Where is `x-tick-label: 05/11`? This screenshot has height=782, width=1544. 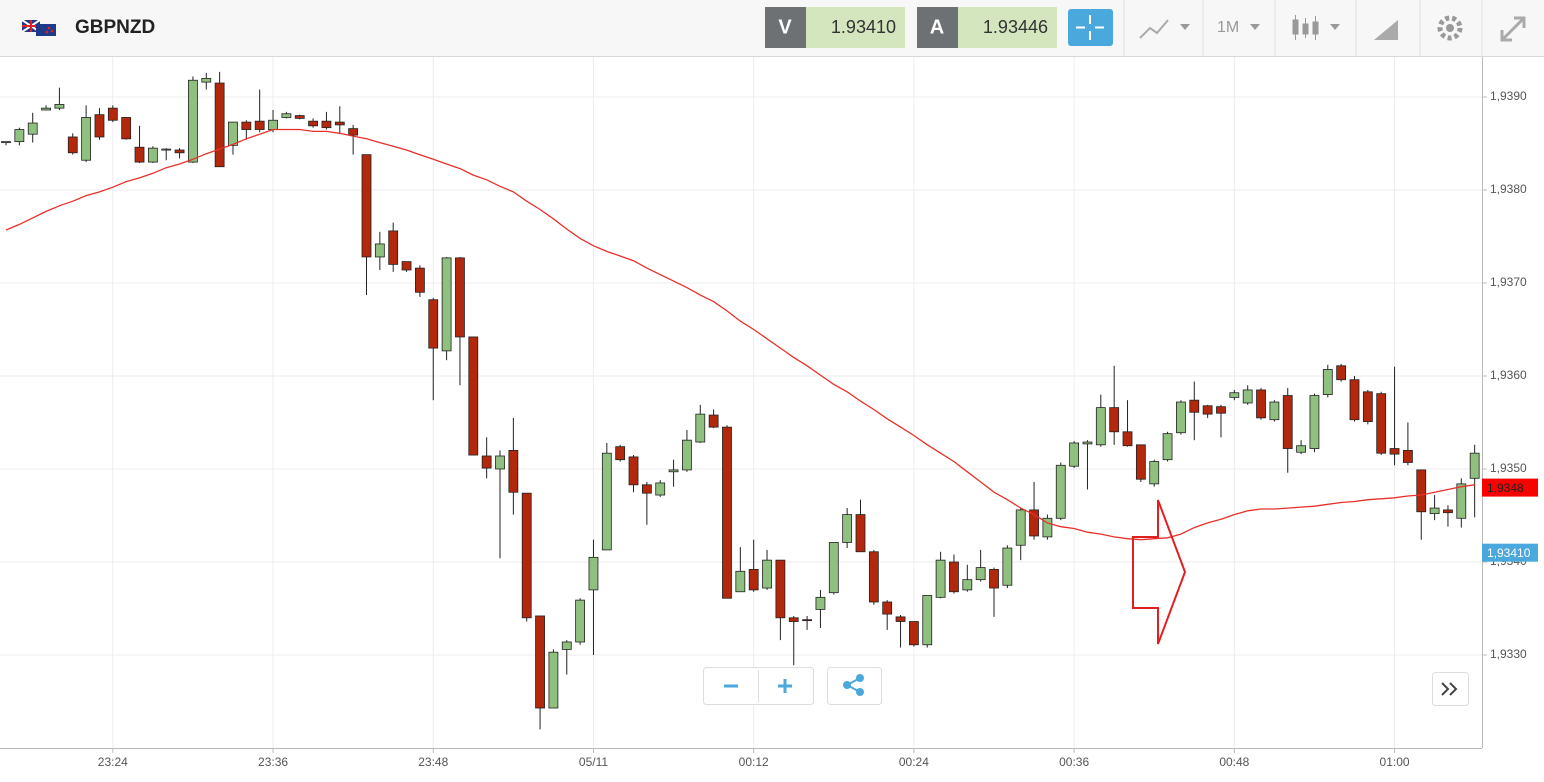
x-tick-label: 05/11 is located at coordinates (593, 762).